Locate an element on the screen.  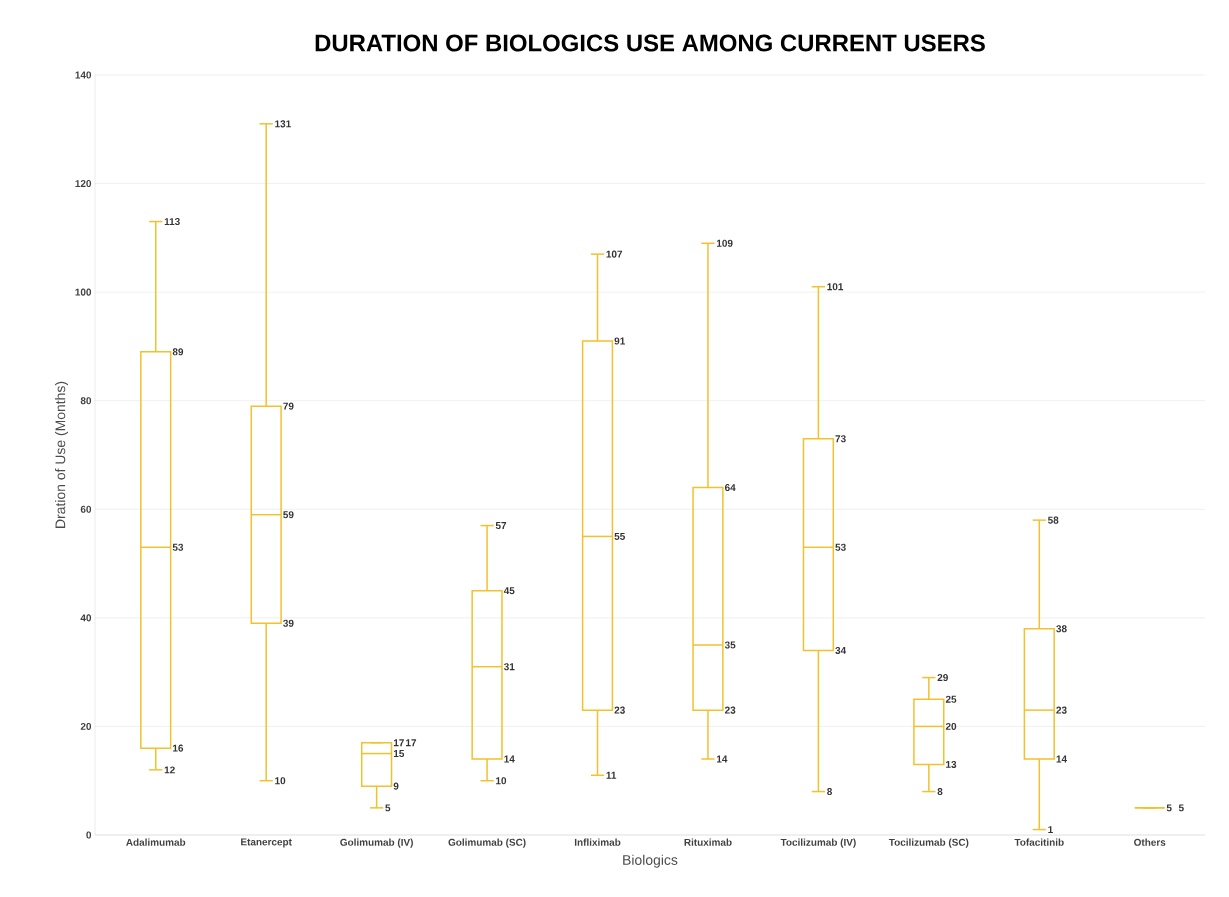
annotation: 59 is located at coordinates (288, 515).